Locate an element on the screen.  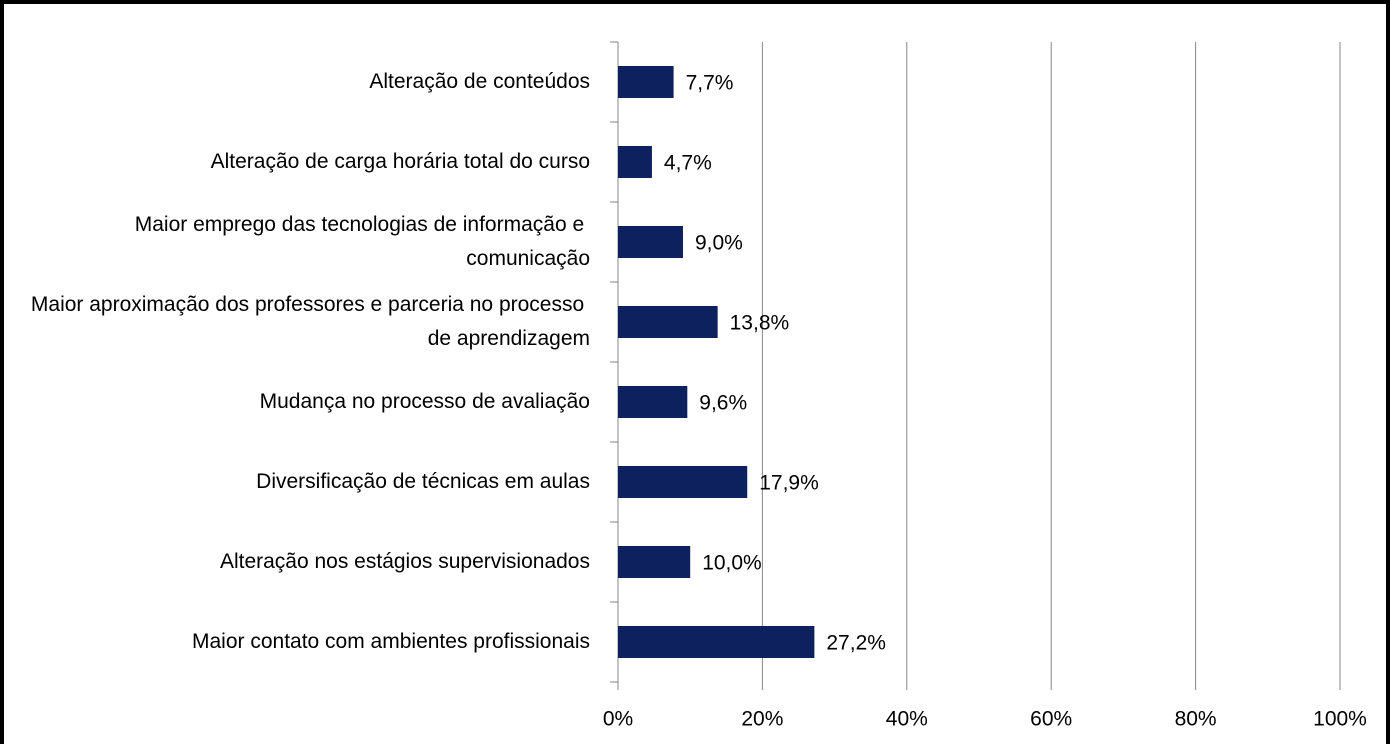
category-label: Alteração nos estágios supervisionados is located at coordinates (405, 561).